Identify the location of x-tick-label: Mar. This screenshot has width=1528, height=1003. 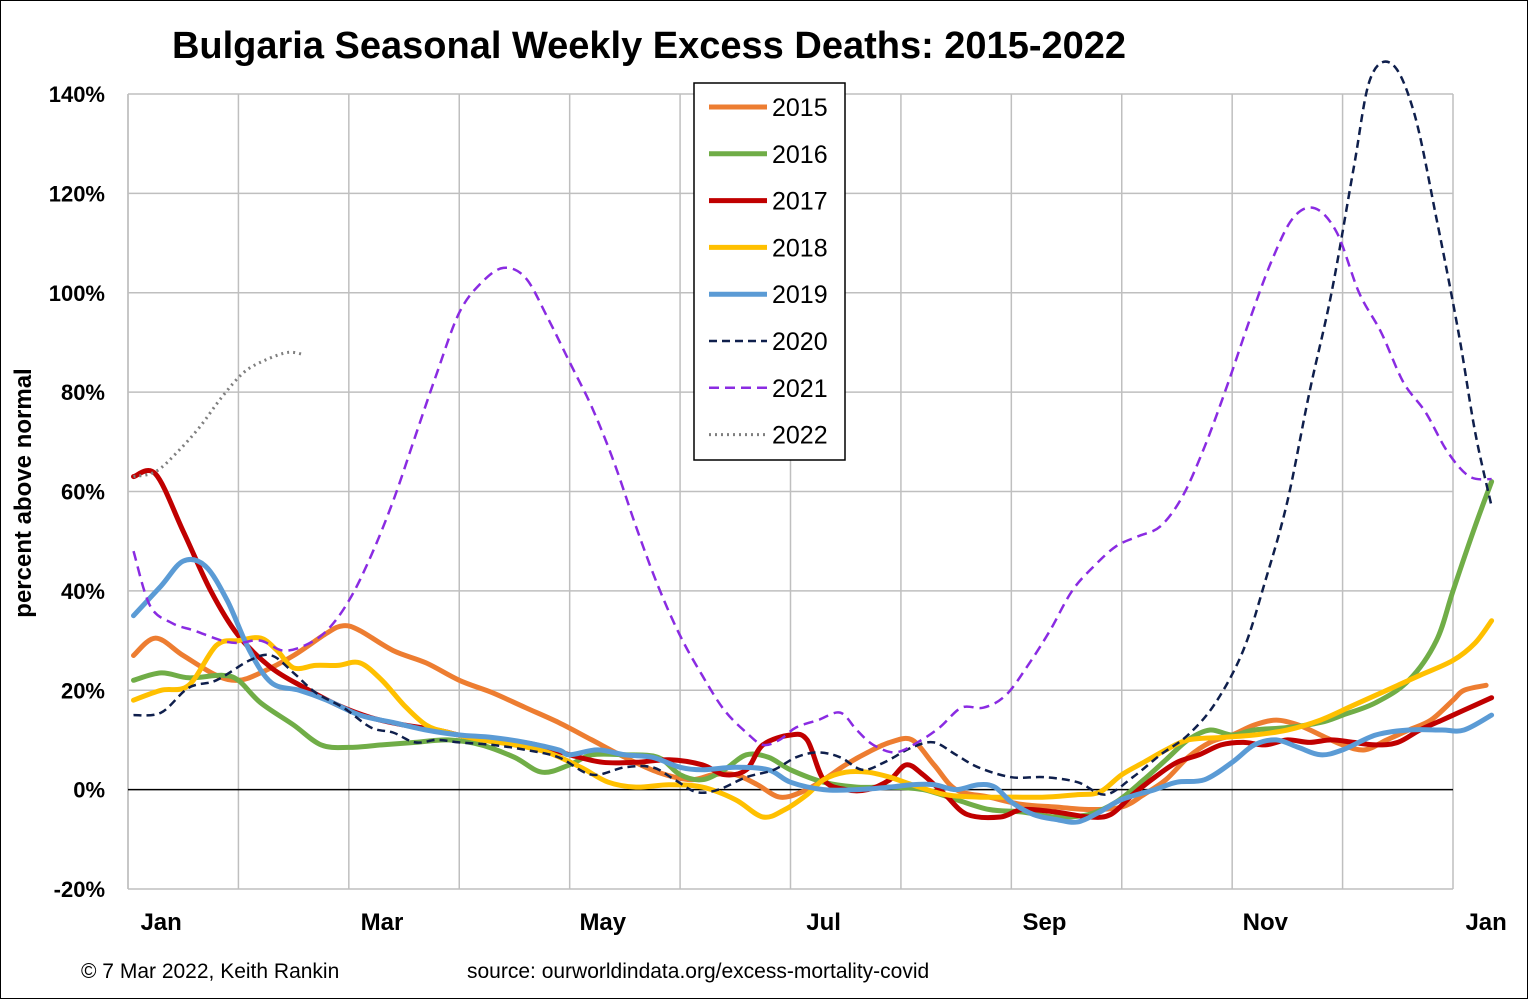
(382, 922).